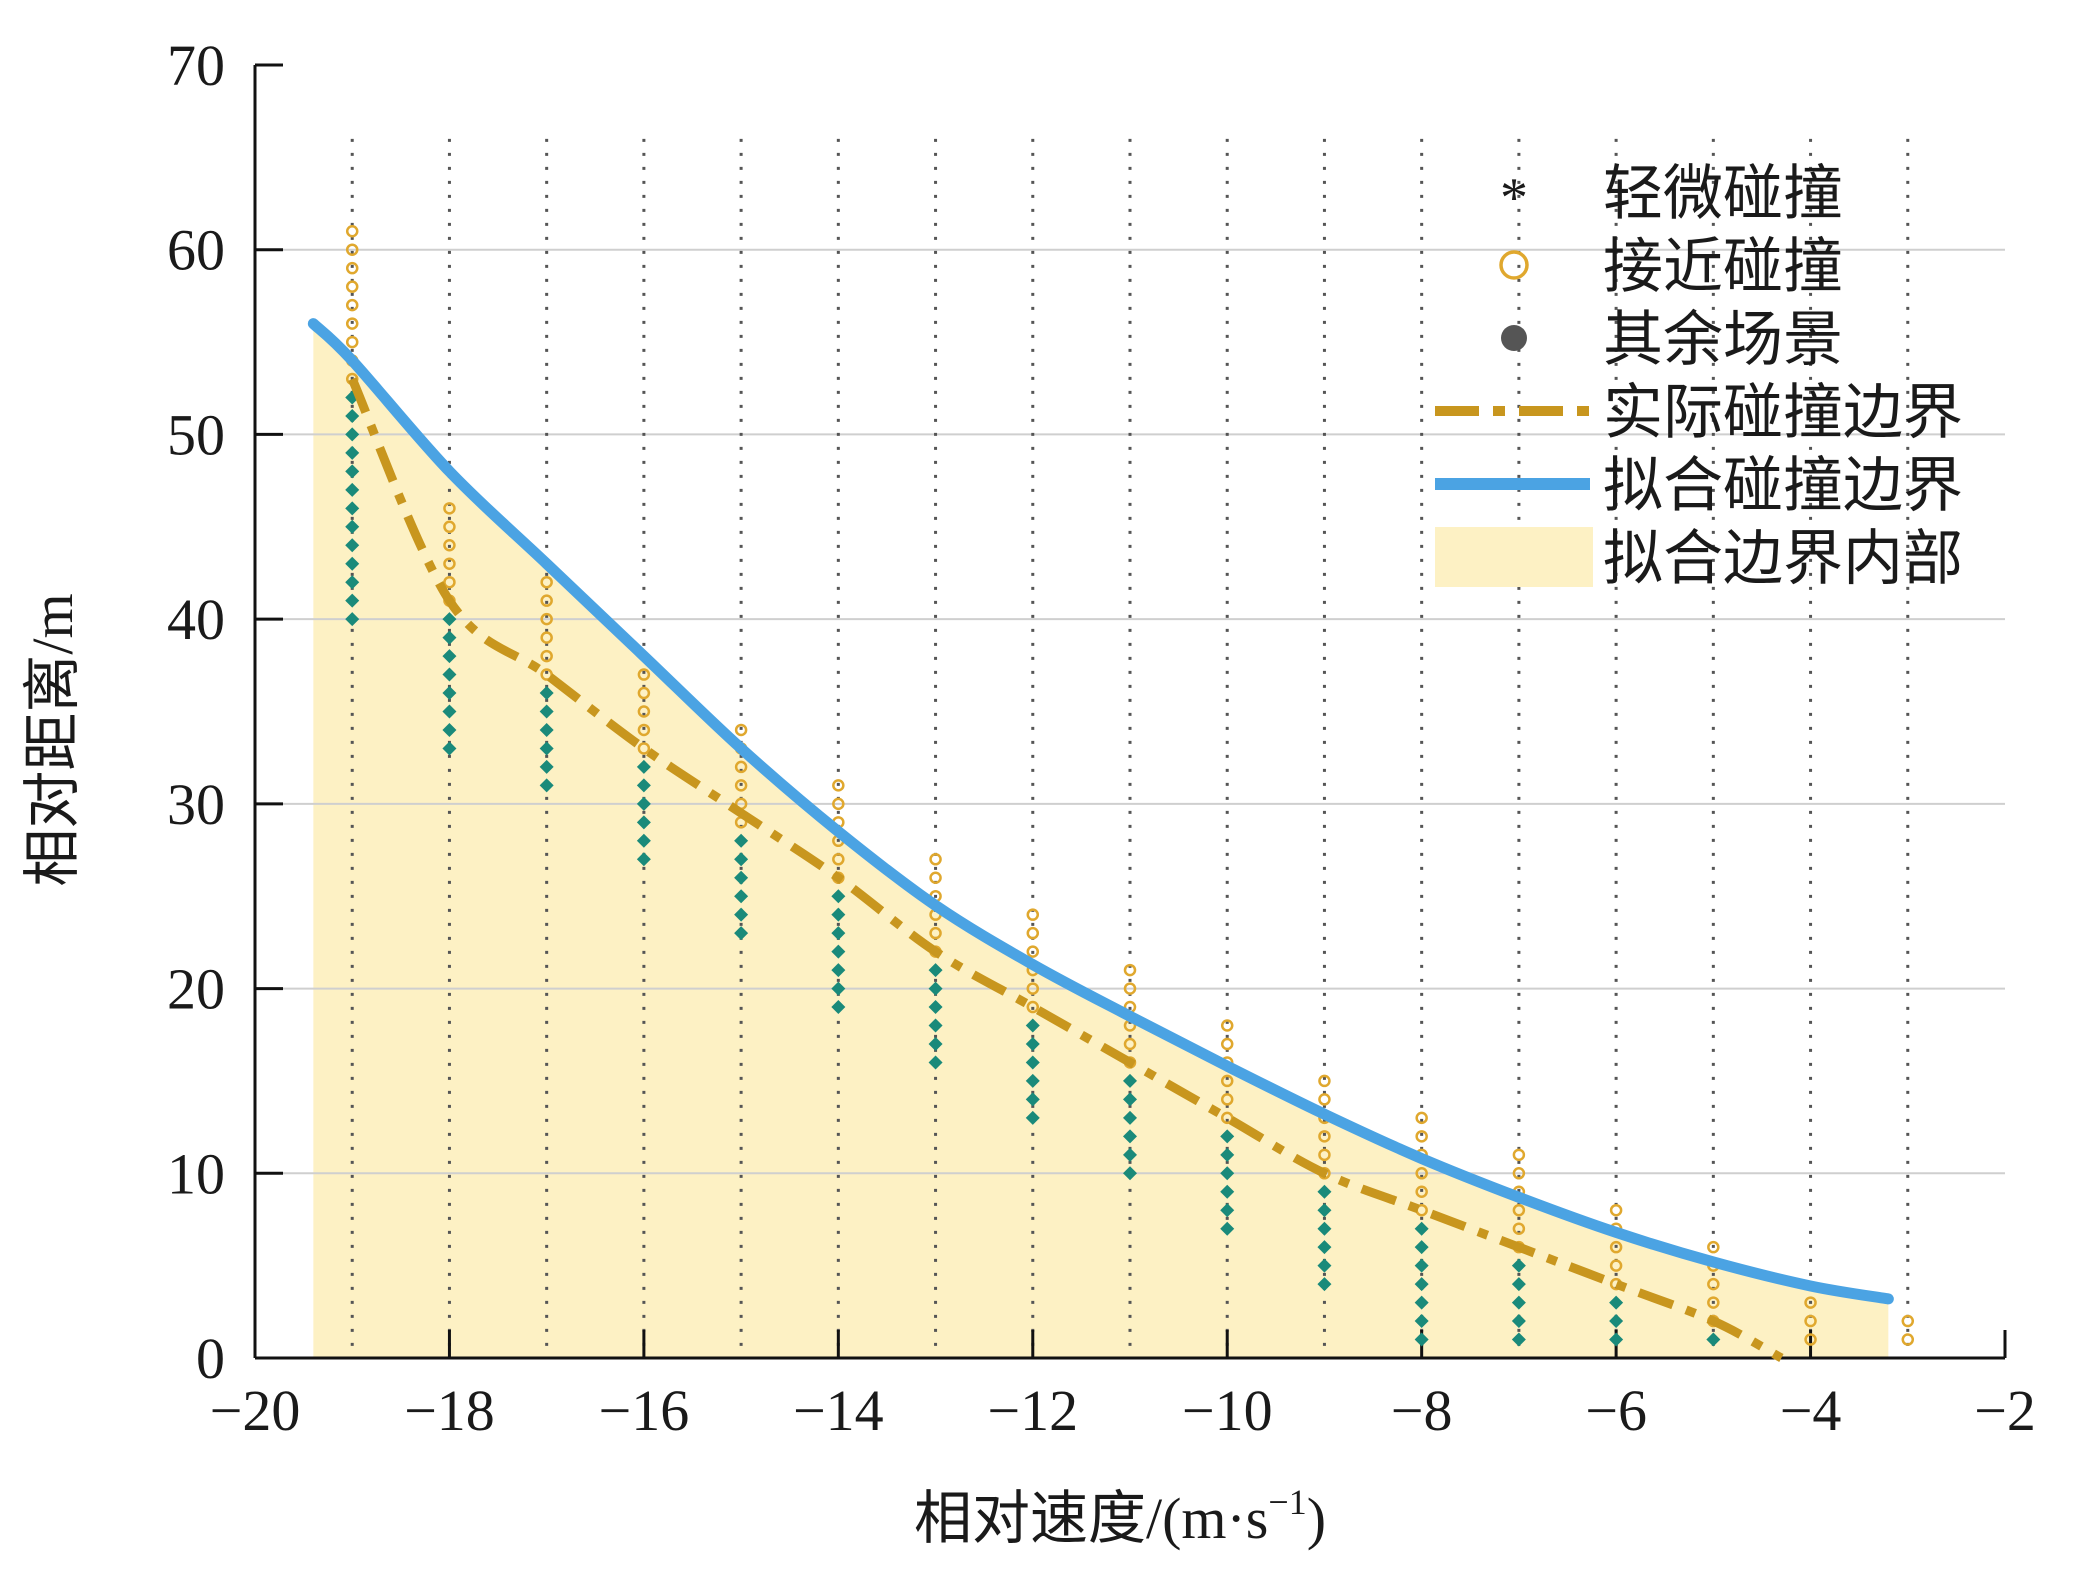  Describe the element at coordinates (1422, 1410) in the screenshot. I see `x-tick-label: −8` at that location.